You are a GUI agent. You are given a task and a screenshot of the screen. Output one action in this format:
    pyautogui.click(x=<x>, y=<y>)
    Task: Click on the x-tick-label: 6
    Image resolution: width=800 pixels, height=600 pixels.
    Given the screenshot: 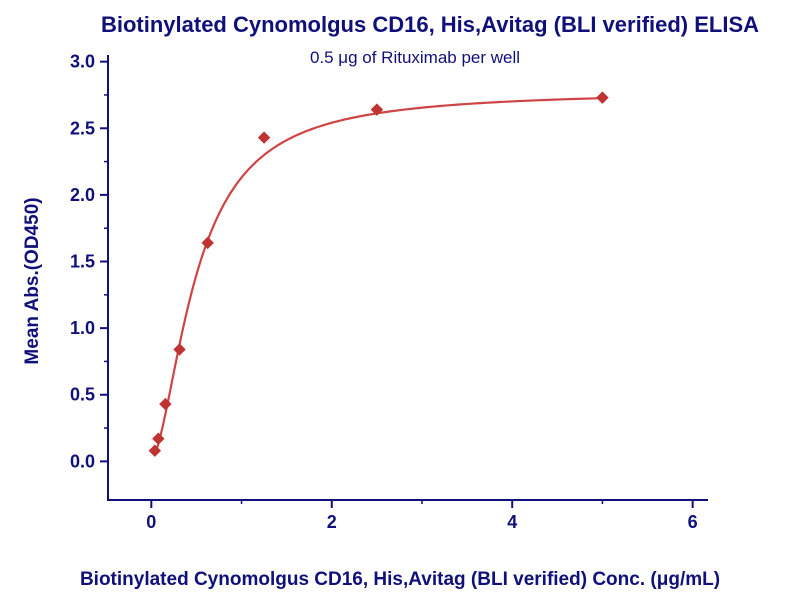 What is the action you would take?
    pyautogui.click(x=693, y=522)
    